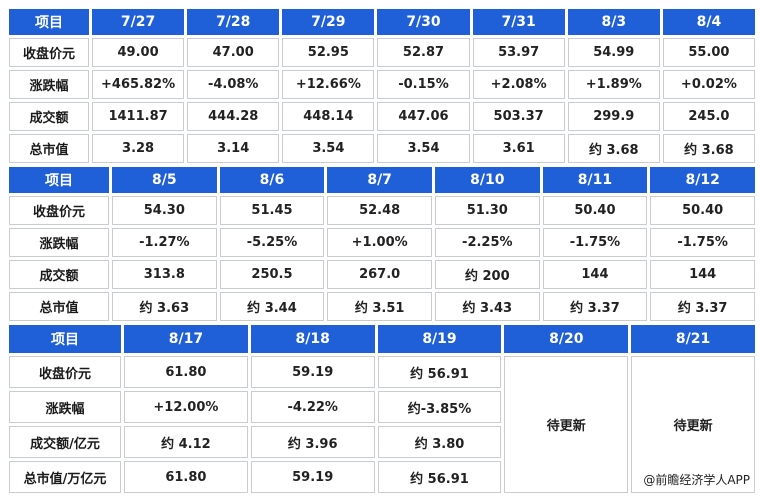  What do you see at coordinates (312, 407) in the screenshot?
I see `cell: -4.22%` at bounding box center [312, 407].